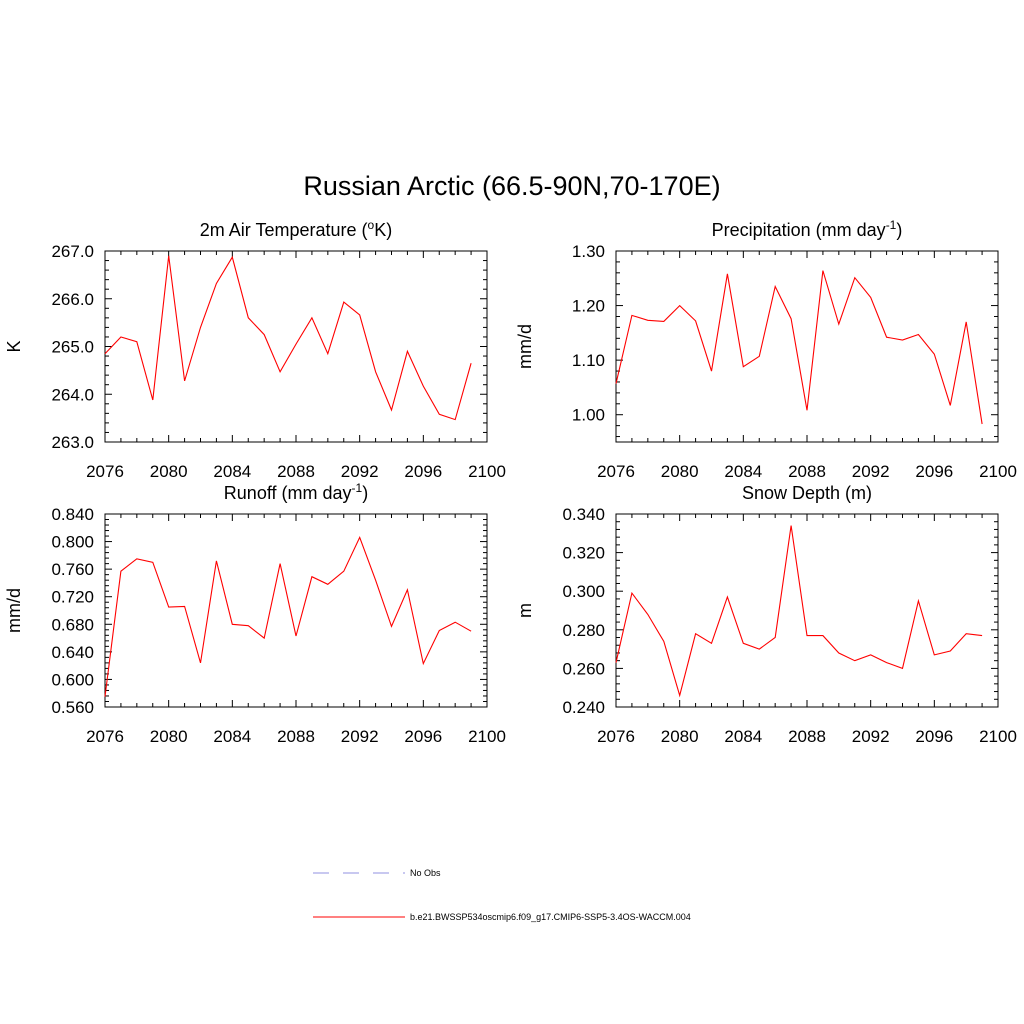 This screenshot has width=1024, height=1024. Describe the element at coordinates (583, 668) in the screenshot. I see `snow-ytick-label: 0.260` at that location.